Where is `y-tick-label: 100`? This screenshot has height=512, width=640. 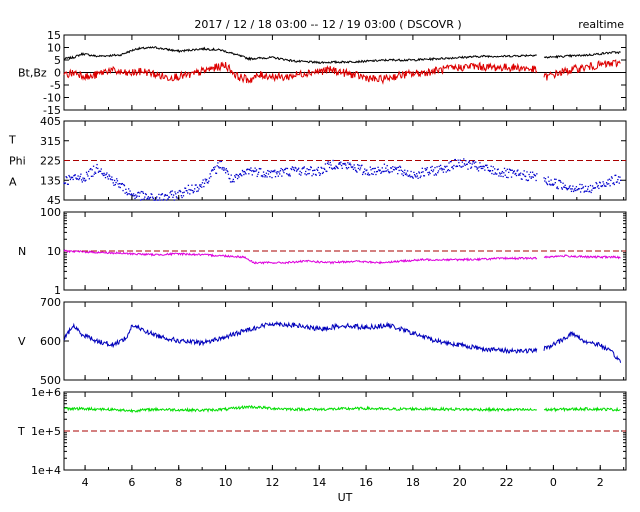 y-tick-label: 100 is located at coordinates (50, 212).